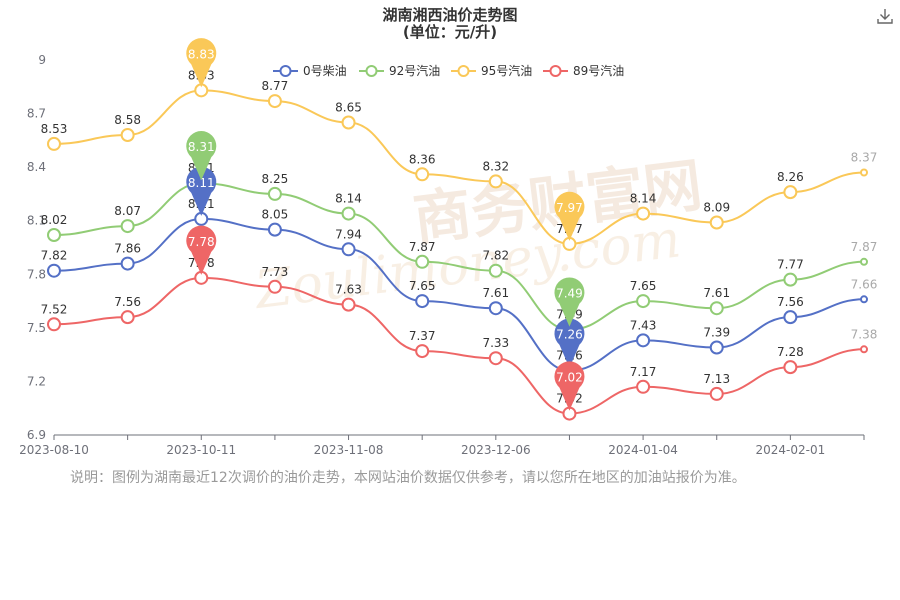  Describe the element at coordinates (569, 302) in the screenshot. I see `marker-pin: 7.49` at that location.